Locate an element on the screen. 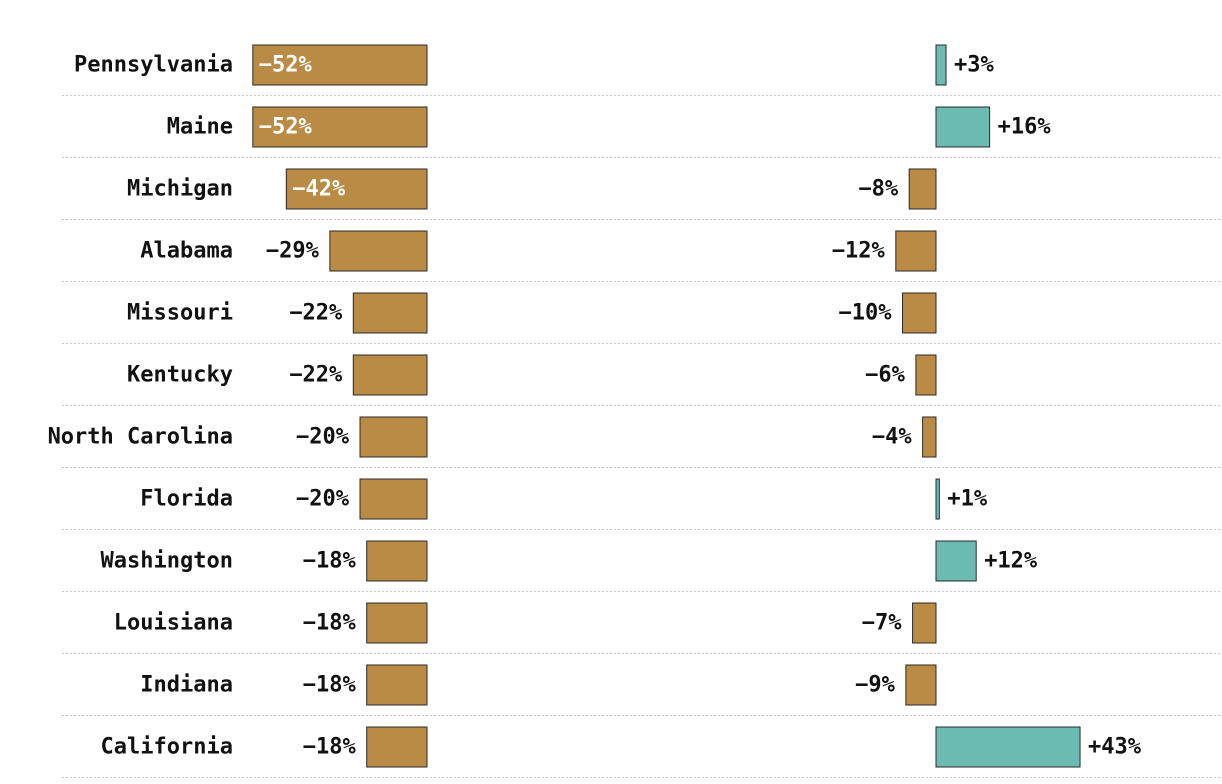 Image resolution: width=1222 pixels, height=784 pixels. category-label: Louisiana is located at coordinates (173, 623).